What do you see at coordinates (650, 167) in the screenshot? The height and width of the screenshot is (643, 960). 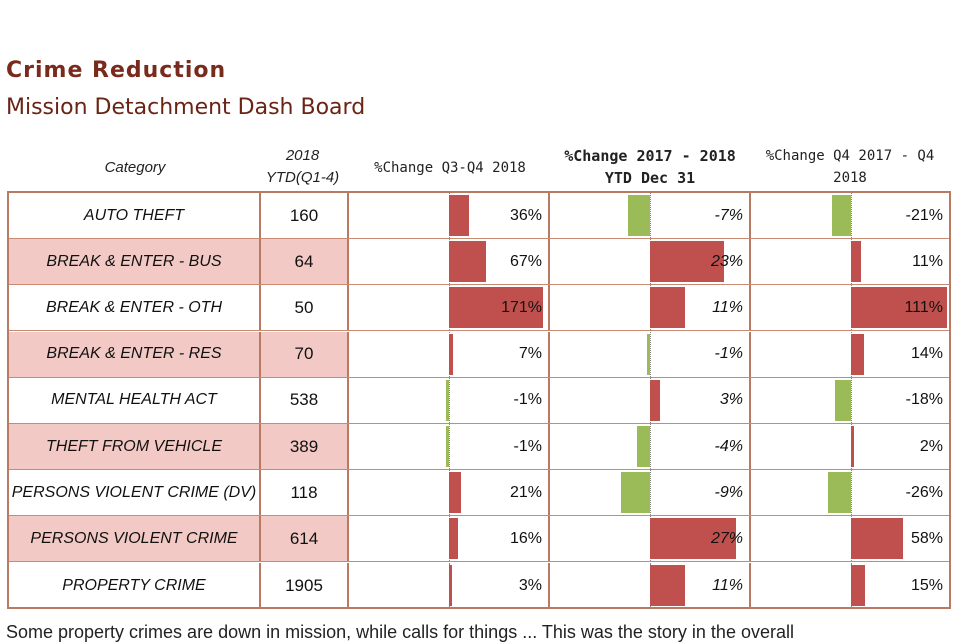 I see `header-ytd-change: %Change 2017 - 2018 YTD Dec 31` at bounding box center [650, 167].